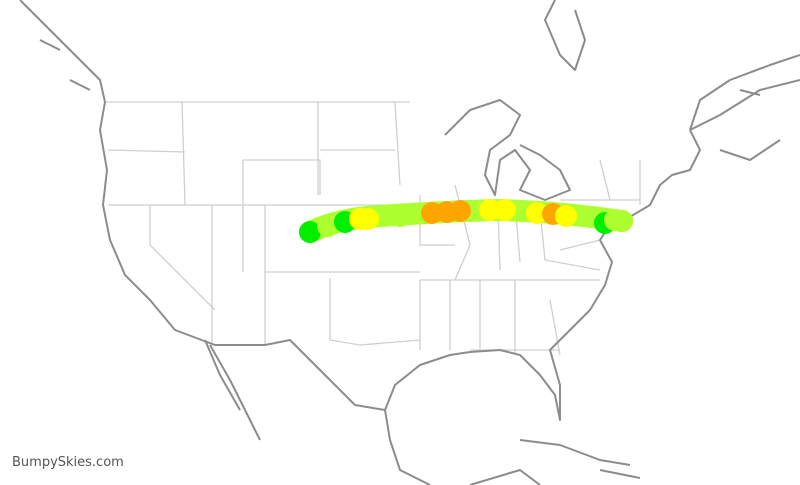 The image size is (800, 485). What do you see at coordinates (68, 462) in the screenshot?
I see `watermark: BumpySkies.com` at bounding box center [68, 462].